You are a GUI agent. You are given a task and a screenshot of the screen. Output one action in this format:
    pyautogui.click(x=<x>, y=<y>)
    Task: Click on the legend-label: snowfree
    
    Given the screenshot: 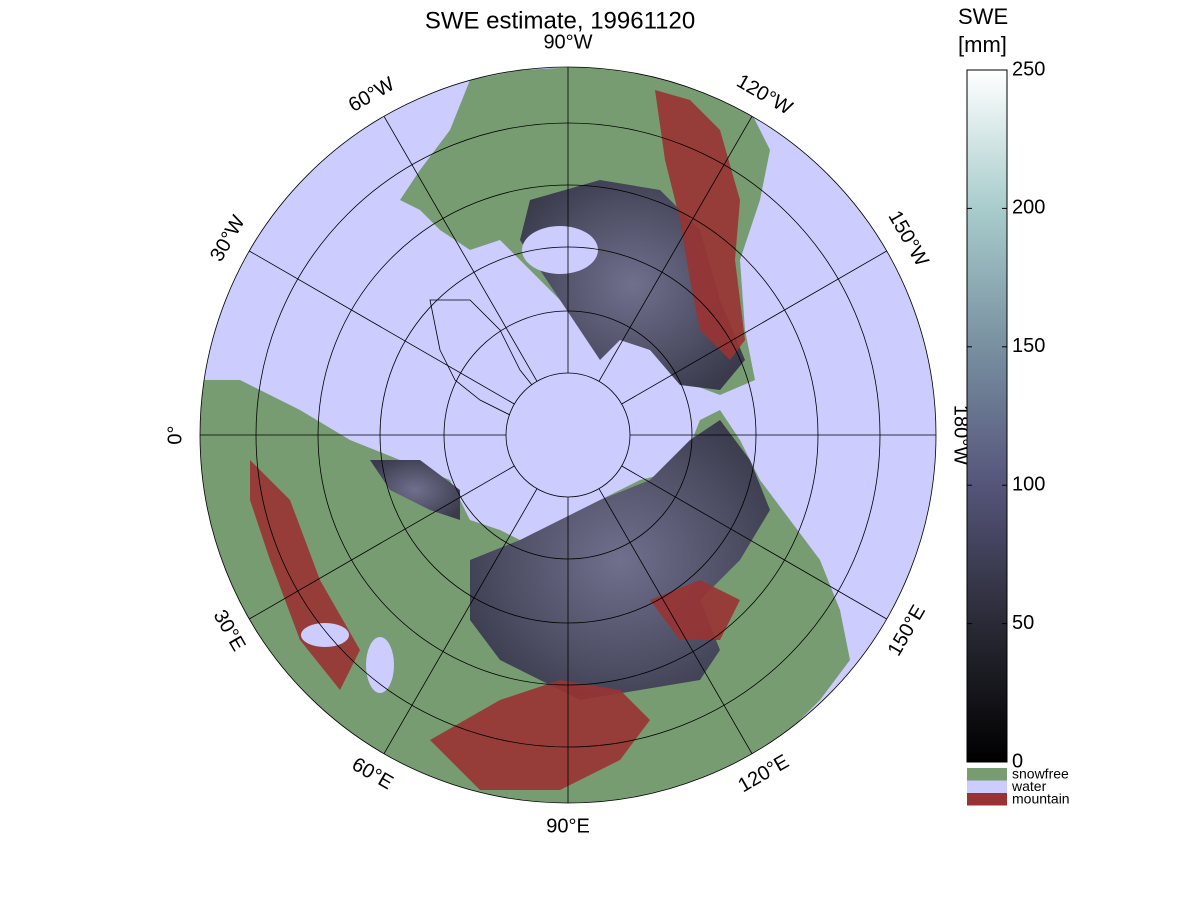 What is the action you would take?
    pyautogui.click(x=1040, y=774)
    